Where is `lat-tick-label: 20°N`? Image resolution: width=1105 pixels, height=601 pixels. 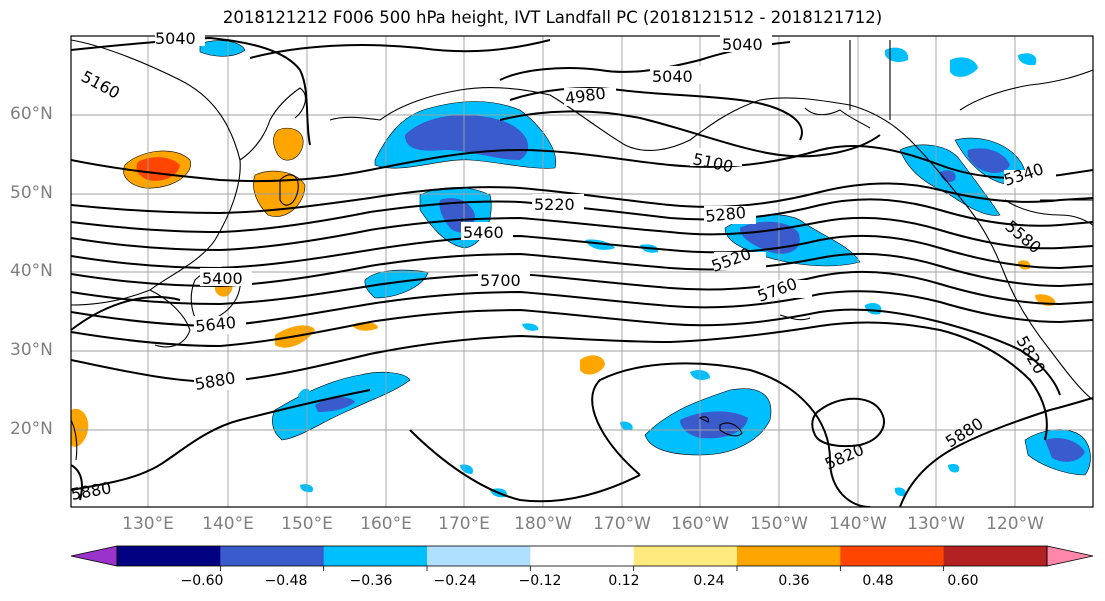
lat-tick-label: 20°N is located at coordinates (31, 429).